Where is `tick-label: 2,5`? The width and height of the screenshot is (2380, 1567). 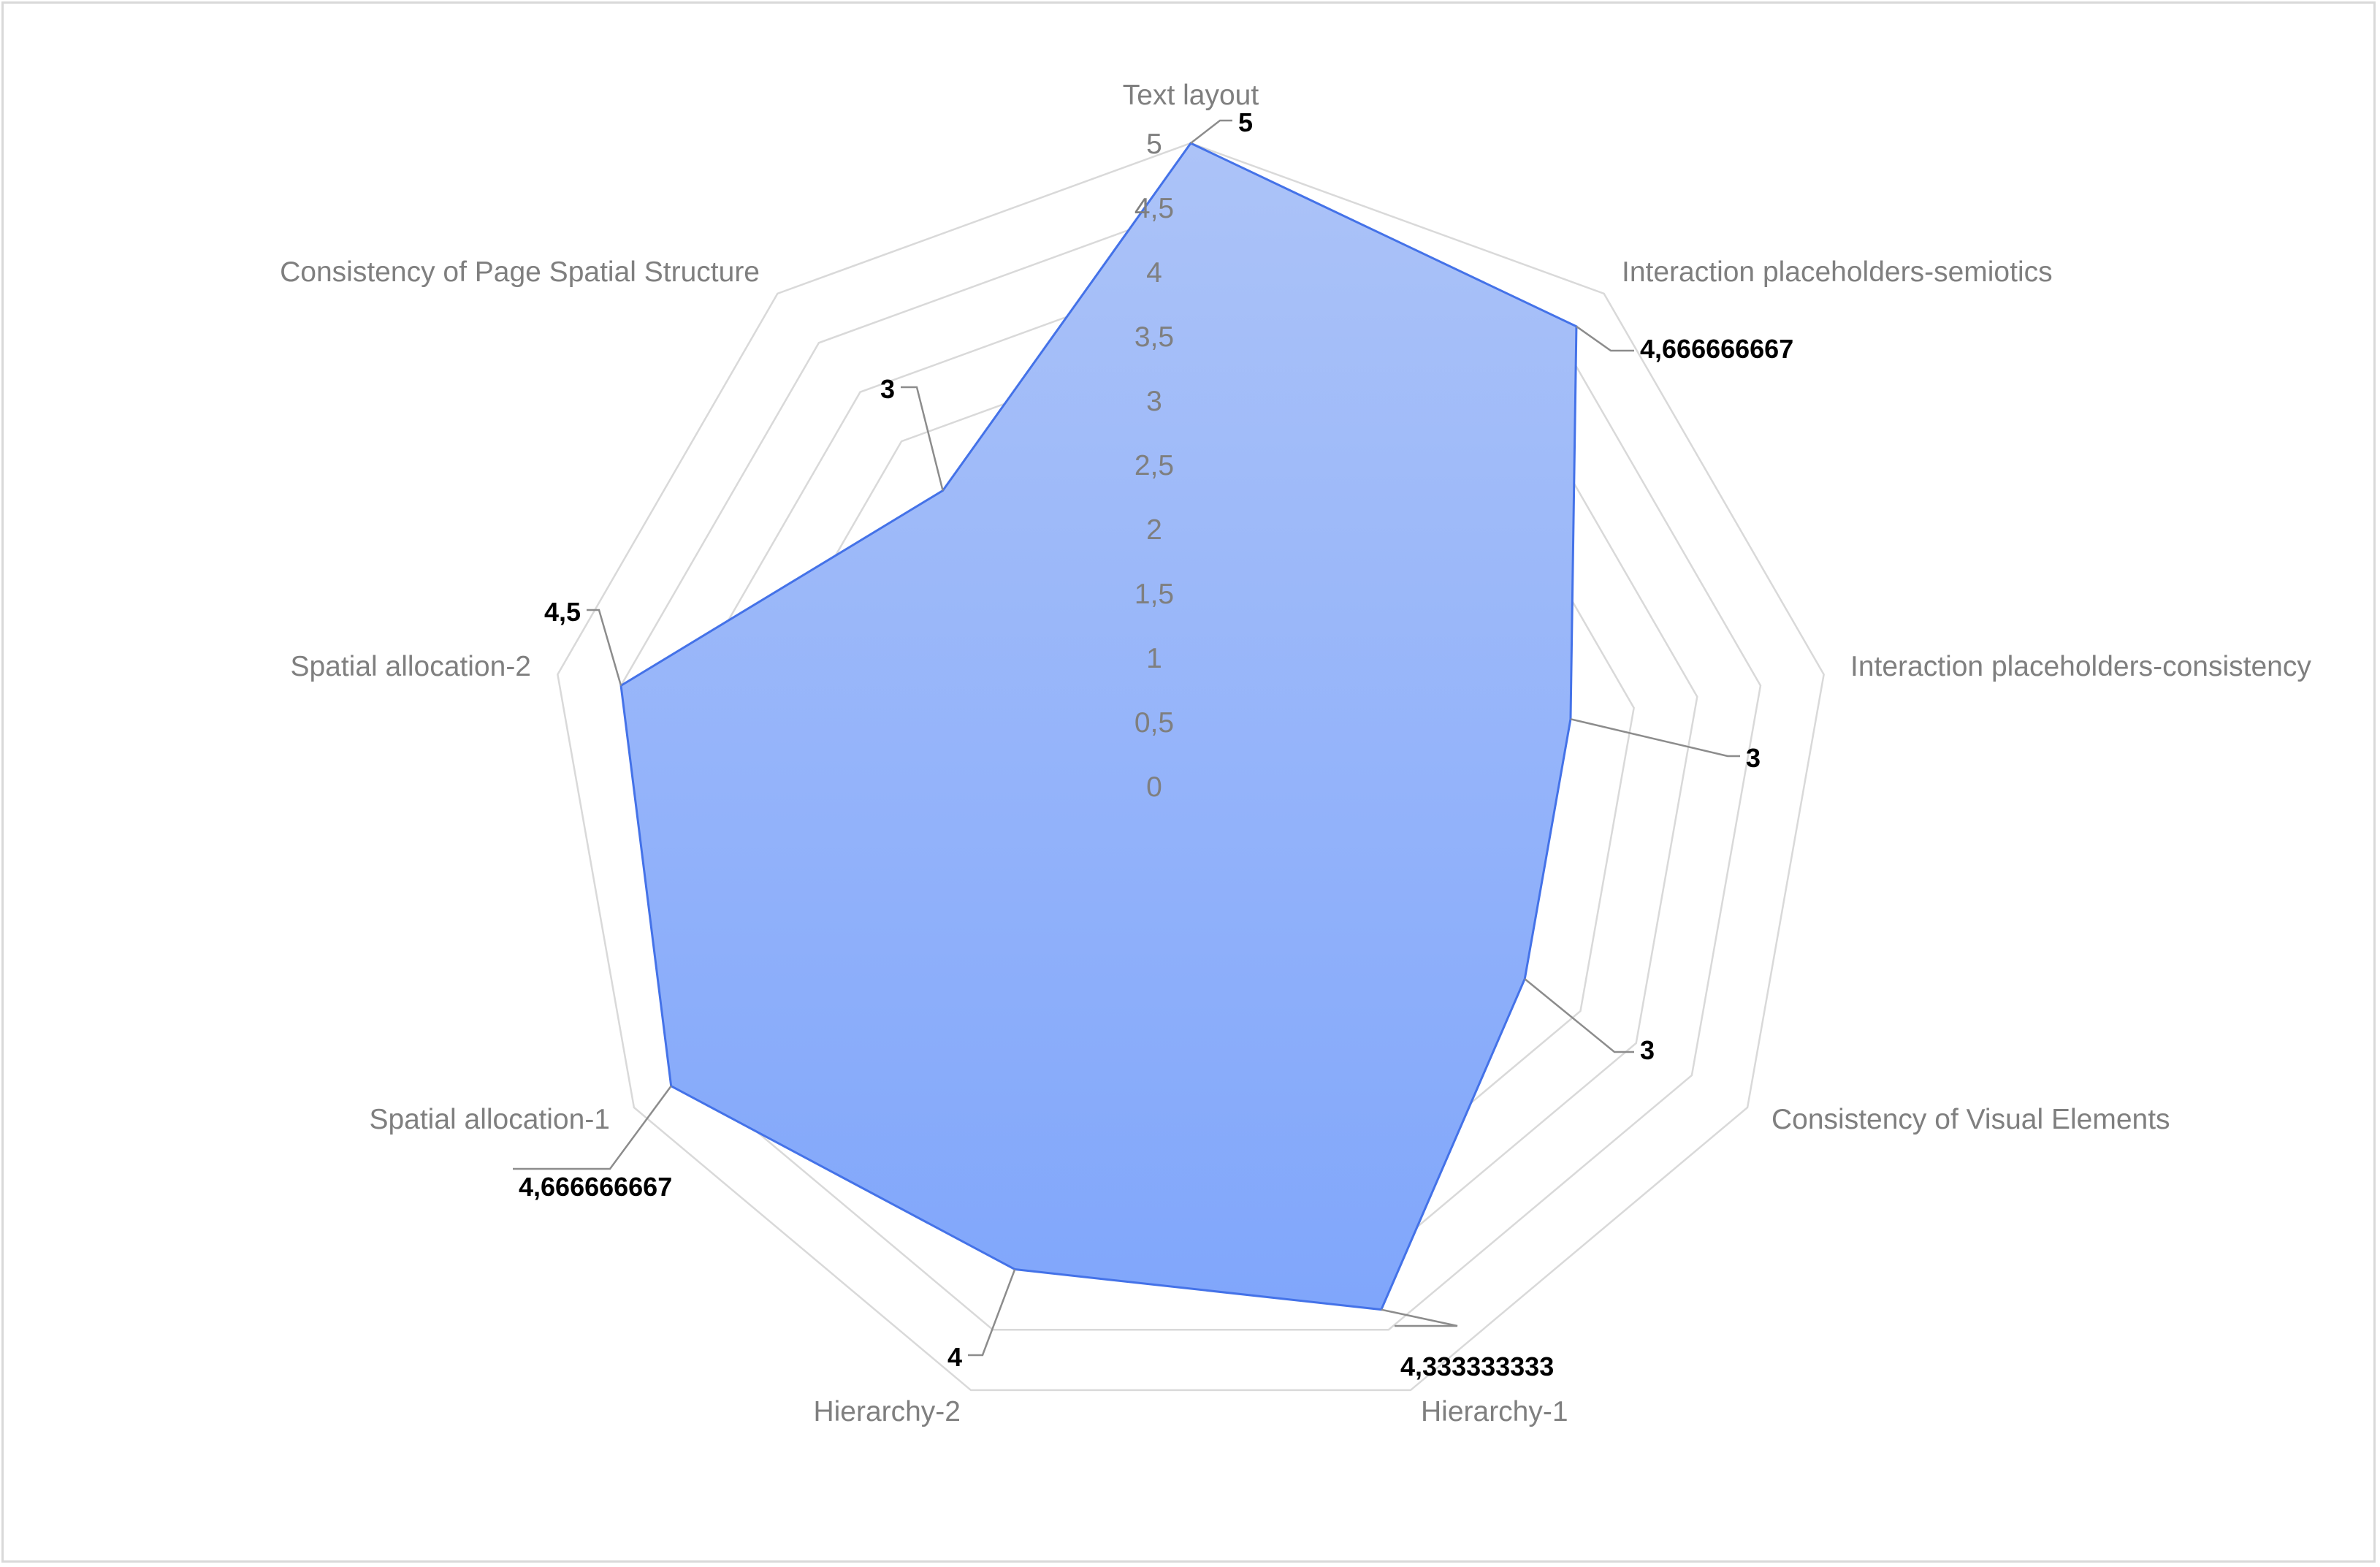
tick-label: 2,5 is located at coordinates (1154, 465).